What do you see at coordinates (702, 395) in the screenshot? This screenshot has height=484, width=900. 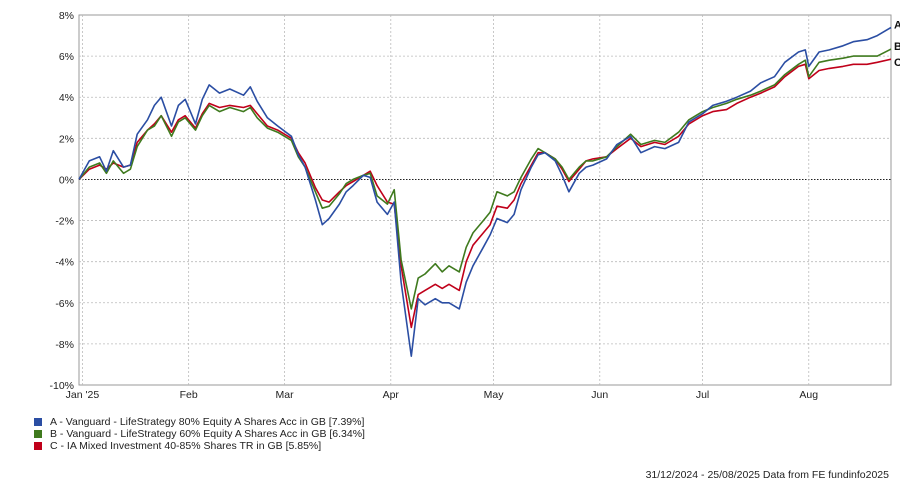 I see `x-tick-label: Jul` at bounding box center [702, 395].